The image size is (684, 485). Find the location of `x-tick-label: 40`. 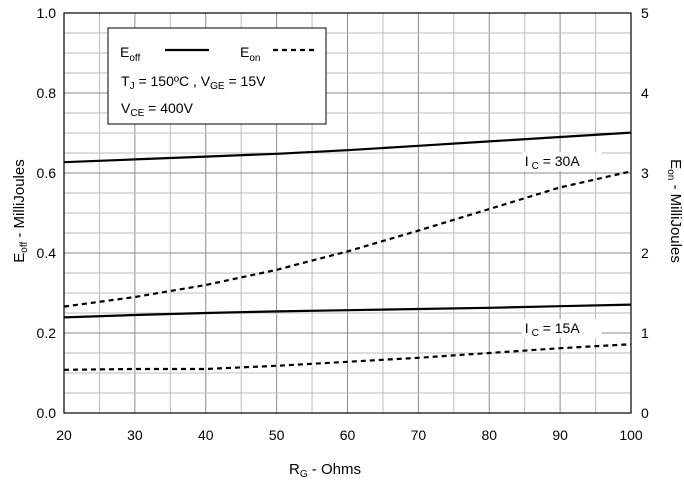

x-tick-label: 40 is located at coordinates (206, 435).